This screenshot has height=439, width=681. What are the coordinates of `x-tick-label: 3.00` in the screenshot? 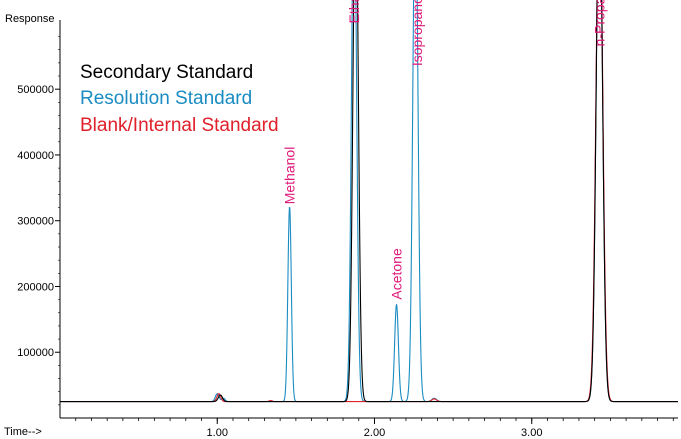 It's located at (531, 433).